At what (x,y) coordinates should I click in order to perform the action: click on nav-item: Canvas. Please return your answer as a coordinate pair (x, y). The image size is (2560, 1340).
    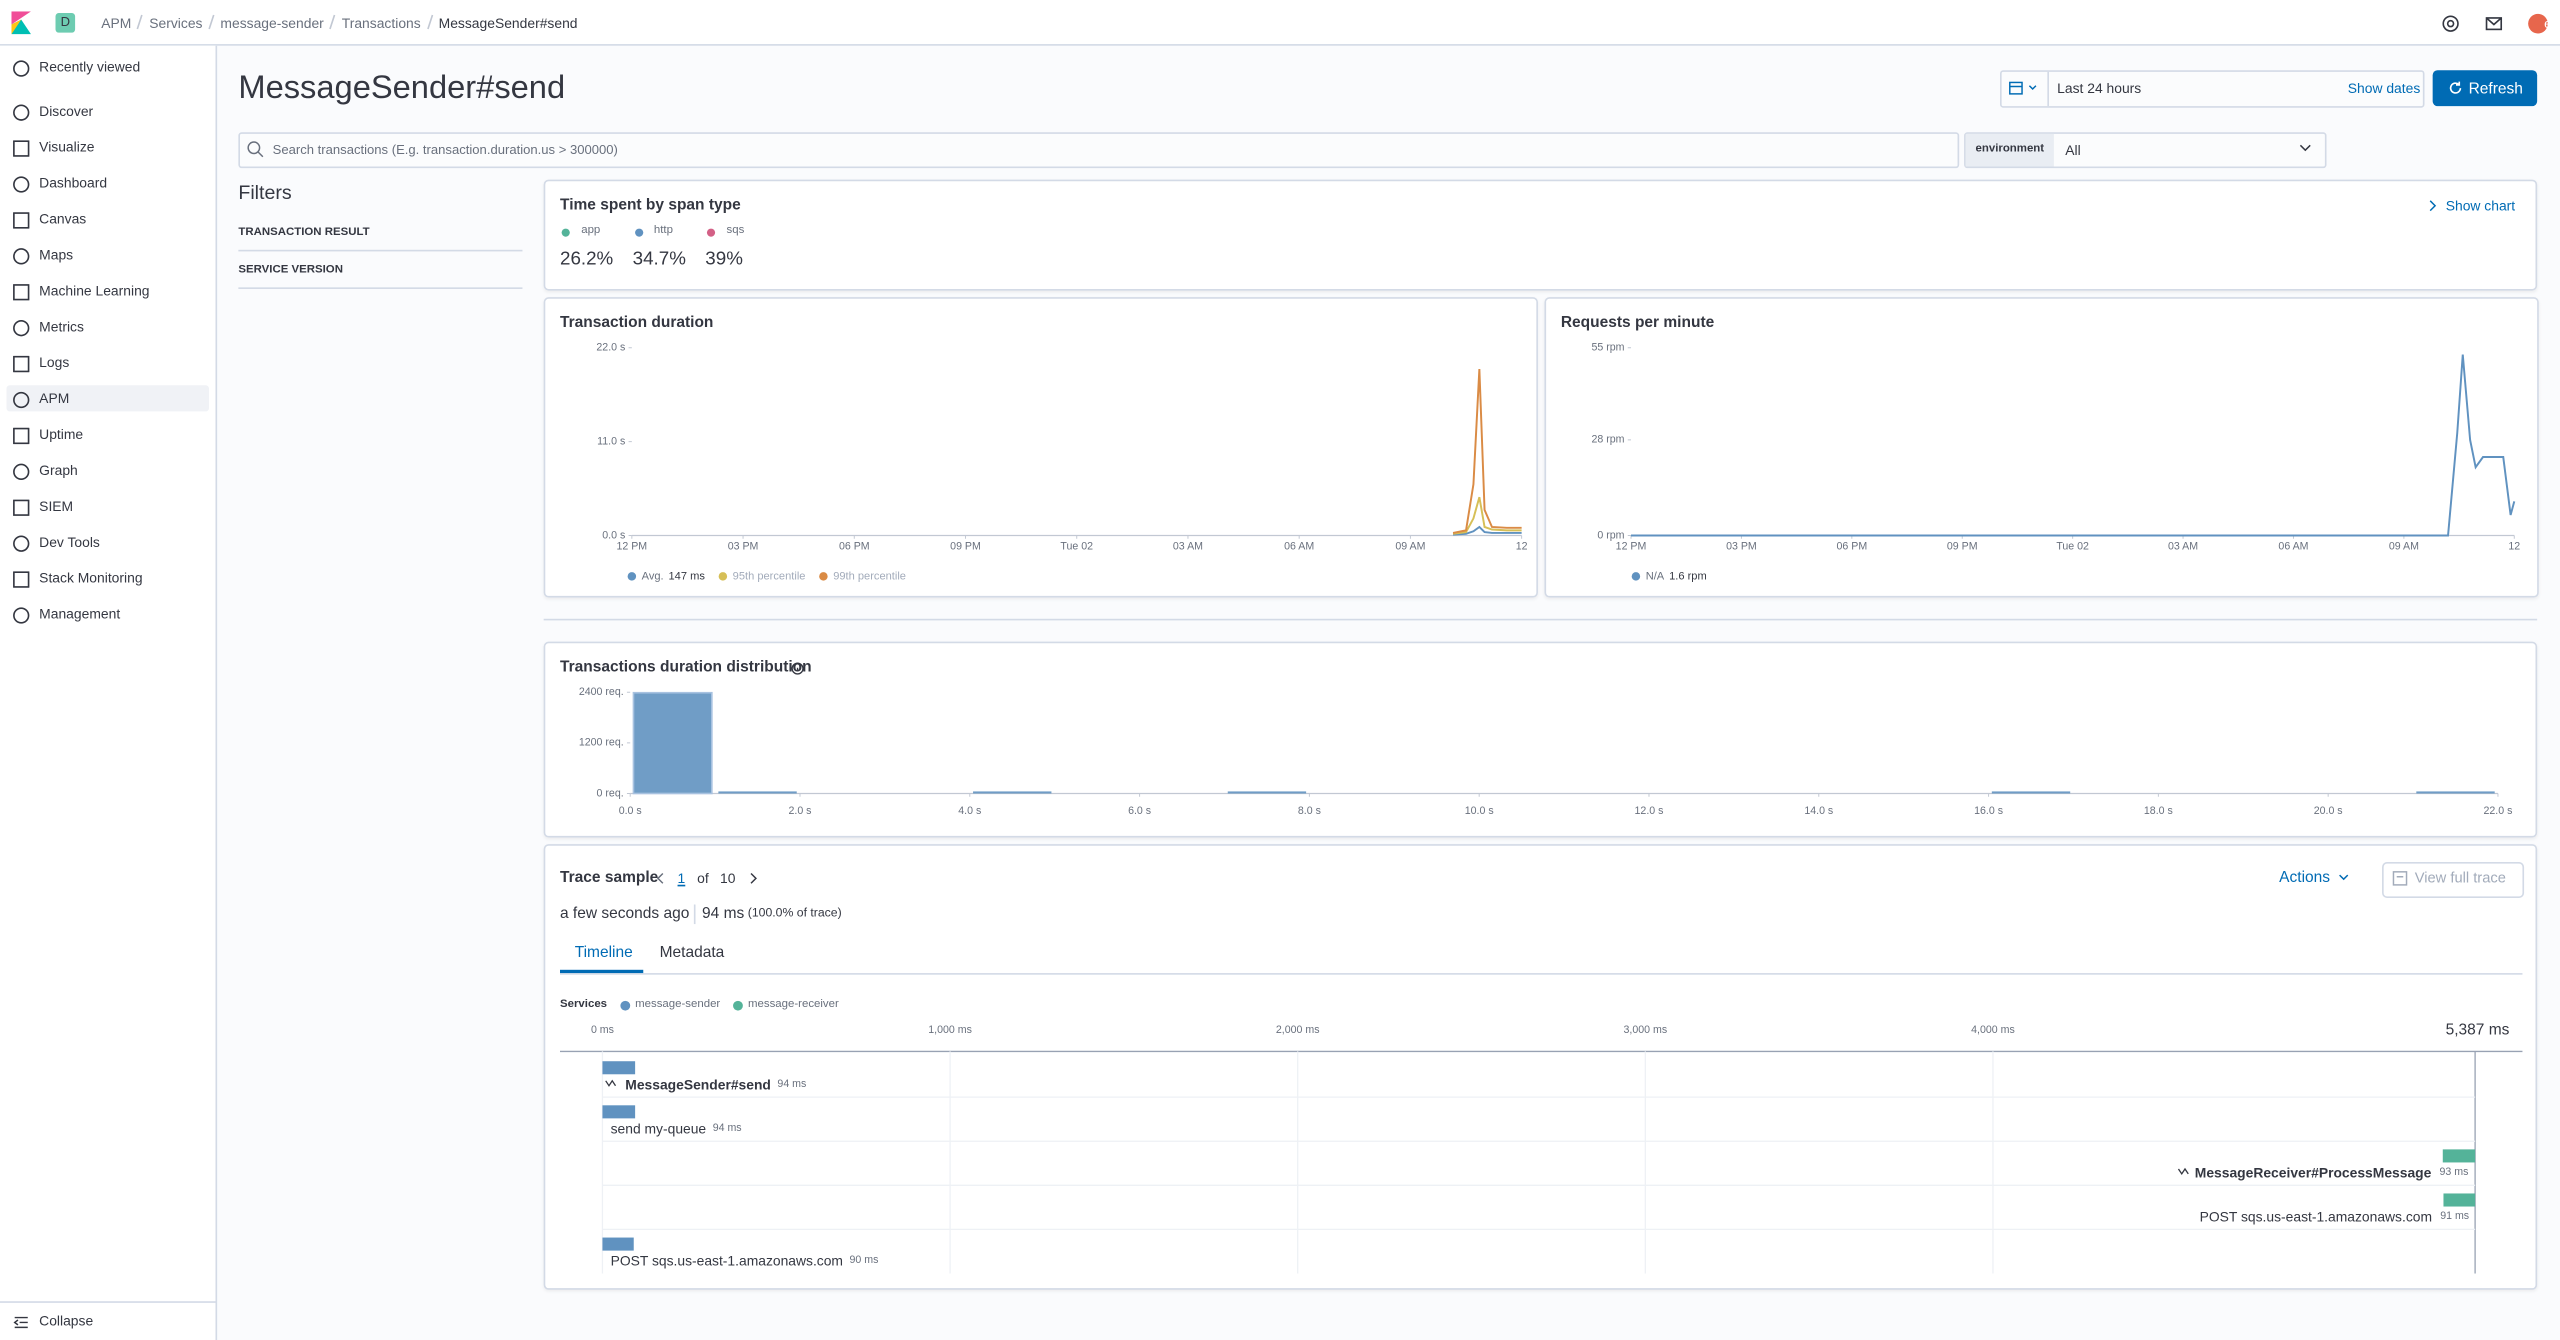
    Looking at the image, I should click on (63, 218).